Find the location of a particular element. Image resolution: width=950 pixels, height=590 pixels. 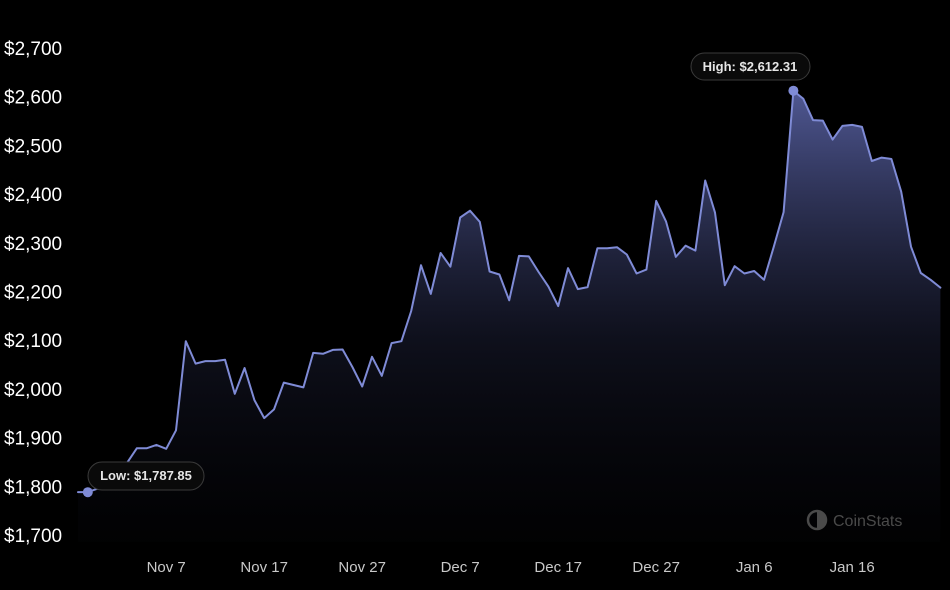

high-label: High: $2,612.31 is located at coordinates (750, 66).